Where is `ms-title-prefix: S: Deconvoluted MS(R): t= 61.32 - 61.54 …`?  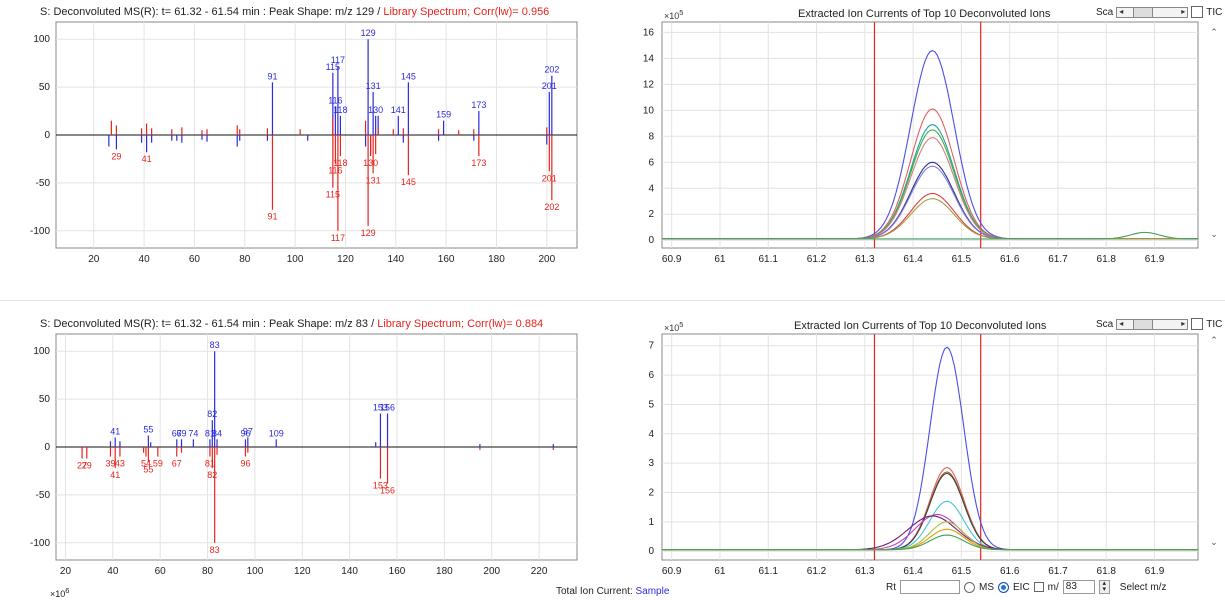
ms-title-prefix: S: Deconvoluted MS(R): t= 61.32 - 61.54 … is located at coordinates (212, 12).